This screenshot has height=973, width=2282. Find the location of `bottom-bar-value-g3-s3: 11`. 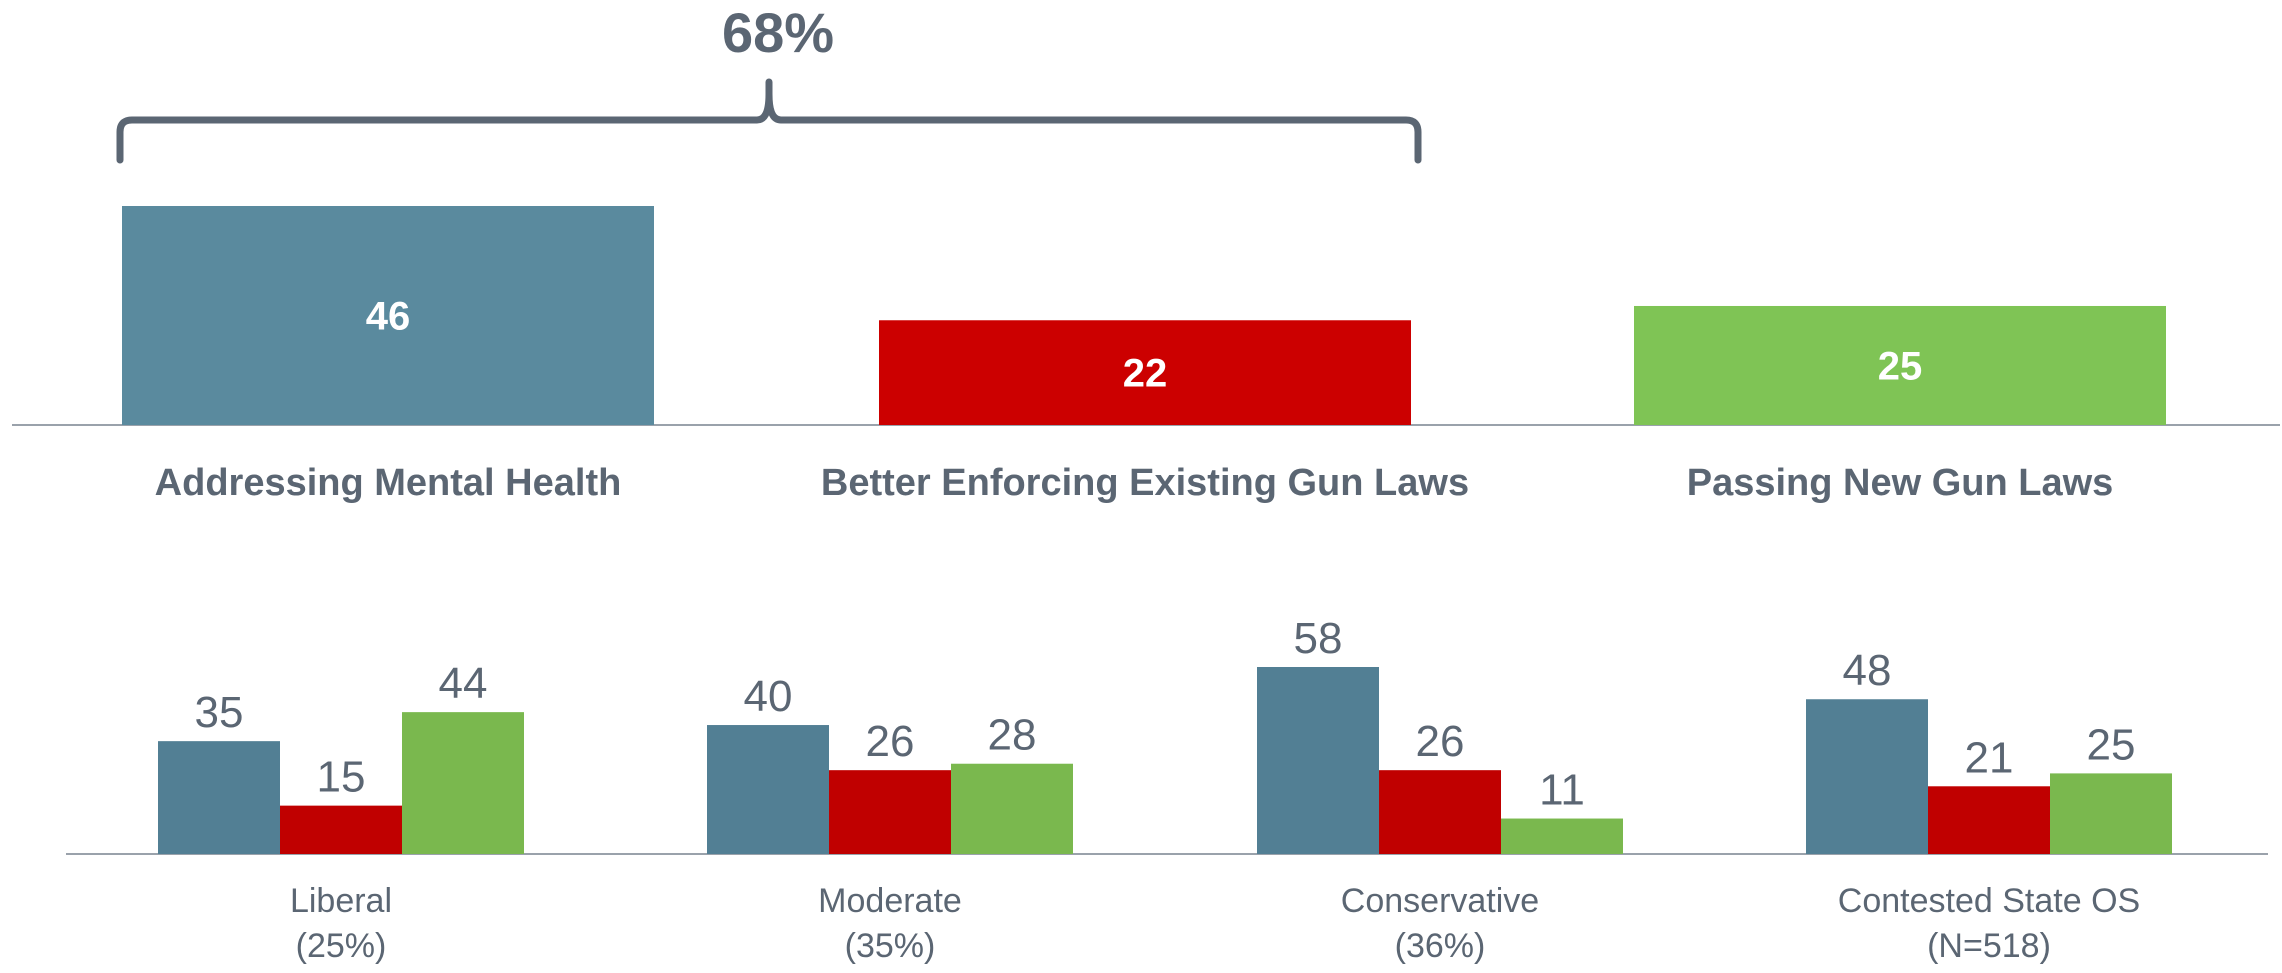

bottom-bar-value-g3-s3: 11 is located at coordinates (1562, 790).